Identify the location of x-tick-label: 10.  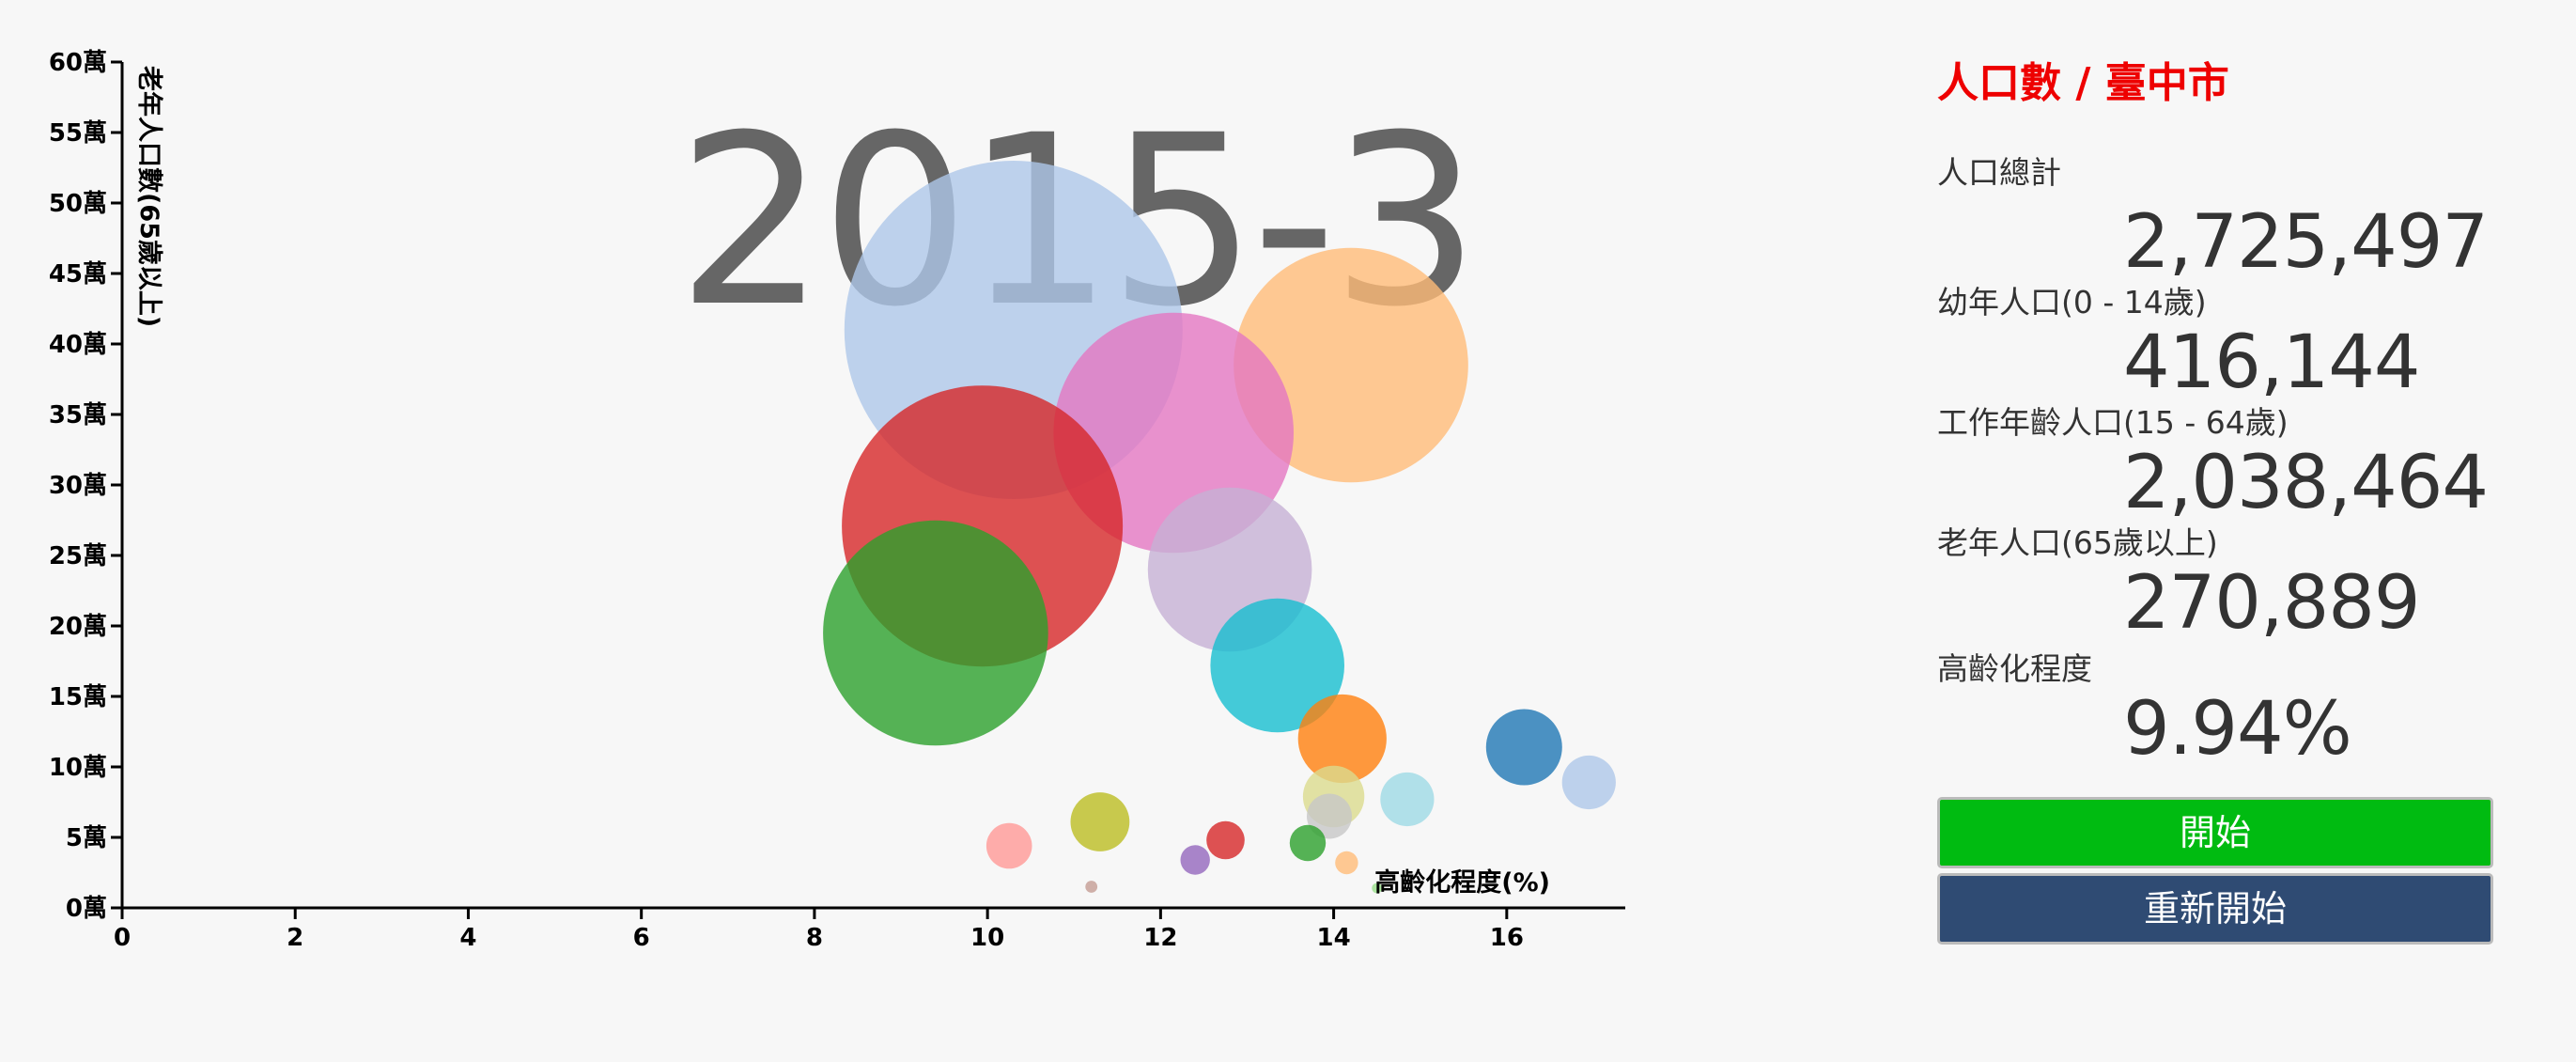
(987, 938).